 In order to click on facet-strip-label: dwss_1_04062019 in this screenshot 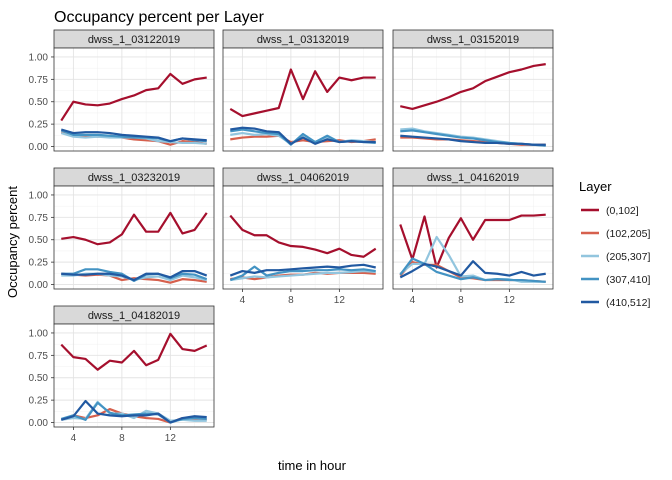, I will do `click(303, 178)`.